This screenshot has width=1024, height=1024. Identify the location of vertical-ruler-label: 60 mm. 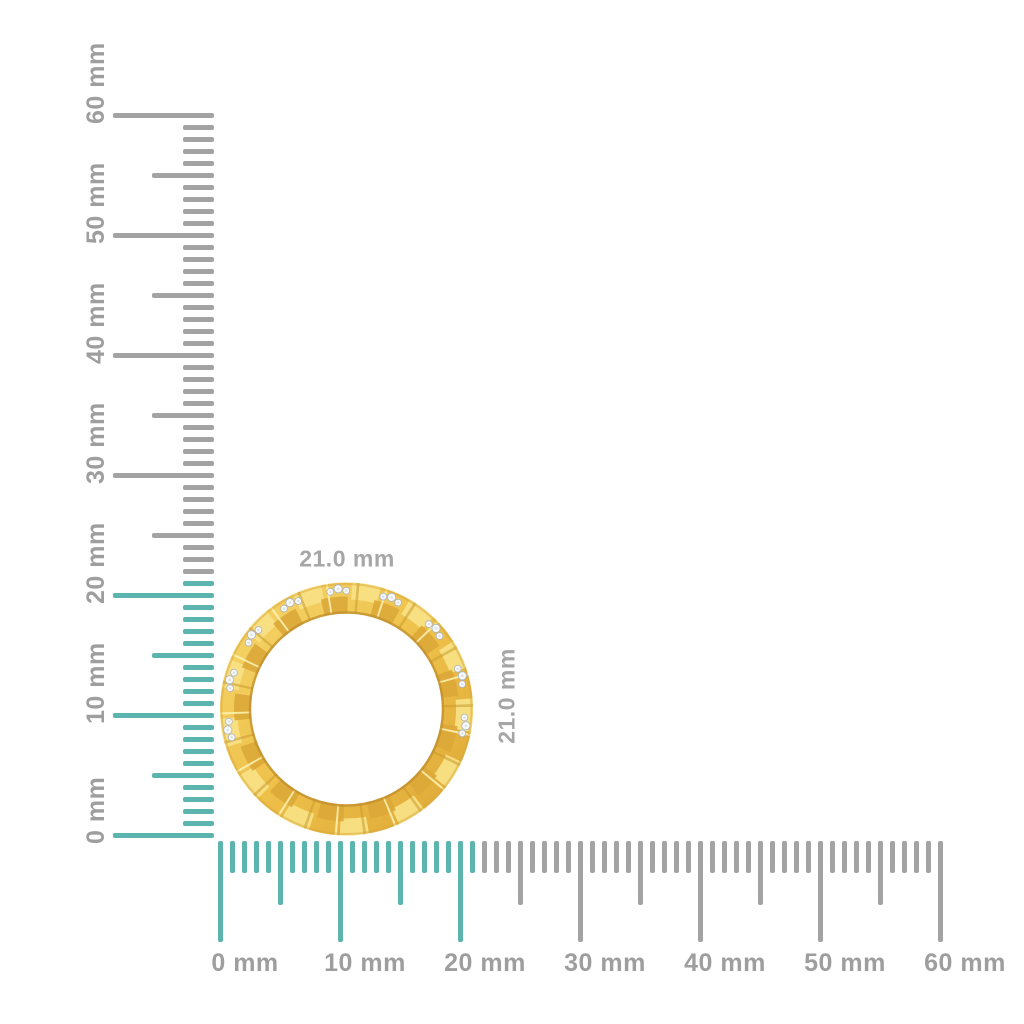
(96, 83).